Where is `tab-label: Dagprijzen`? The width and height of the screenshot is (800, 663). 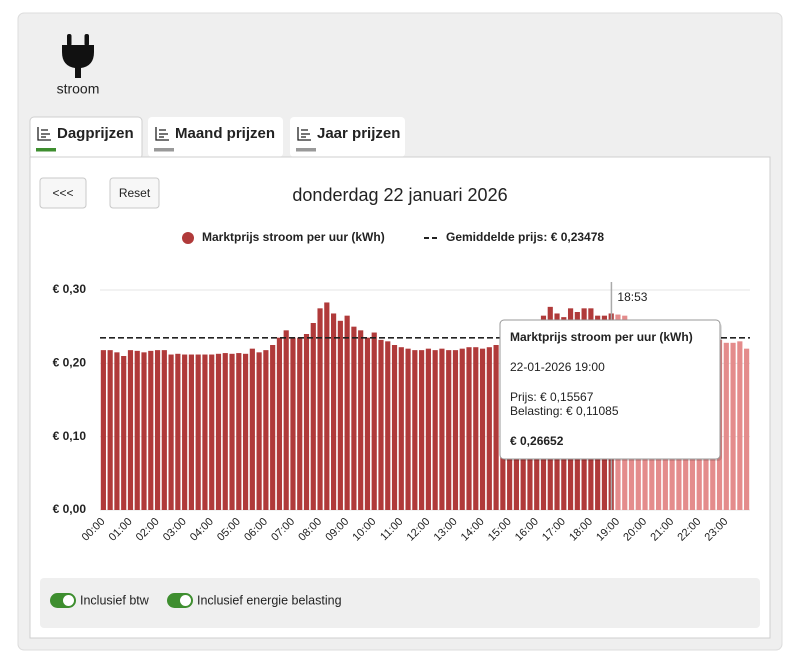
tab-label: Dagprijzen is located at coordinates (95, 133).